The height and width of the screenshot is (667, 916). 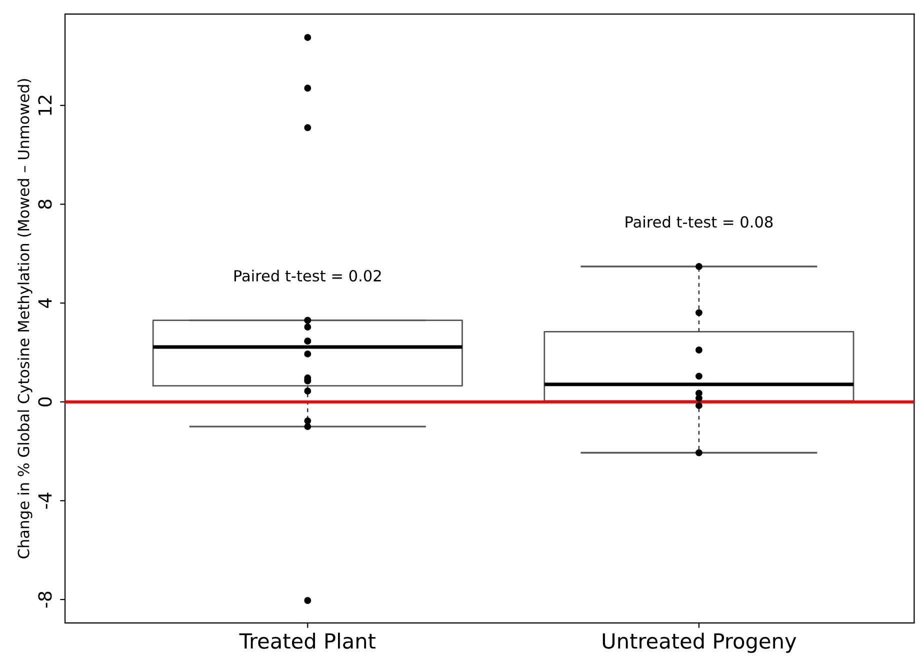 I want to click on y-axis-title: Change in % Global Cytosine Methylation (Mowed – Unmowed), so click(x=25, y=318).